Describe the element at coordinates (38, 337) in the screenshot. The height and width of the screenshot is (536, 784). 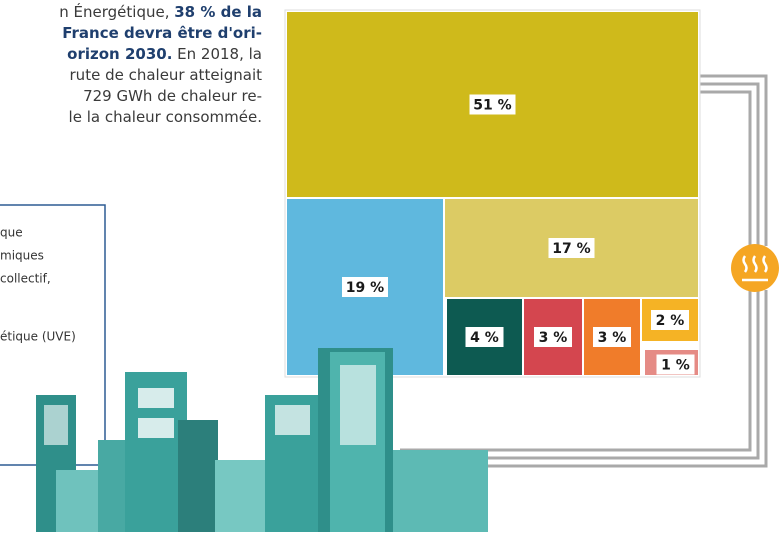
I see `legend-line: étique (UVE)` at that location.